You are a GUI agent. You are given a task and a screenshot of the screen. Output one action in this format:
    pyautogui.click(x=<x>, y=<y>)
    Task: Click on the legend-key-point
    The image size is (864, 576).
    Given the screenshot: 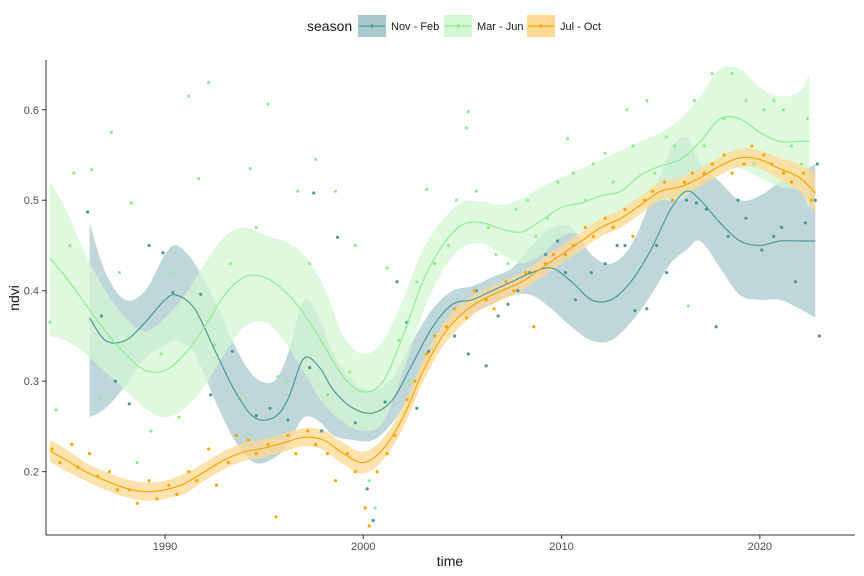 What is the action you would take?
    pyautogui.click(x=372, y=26)
    